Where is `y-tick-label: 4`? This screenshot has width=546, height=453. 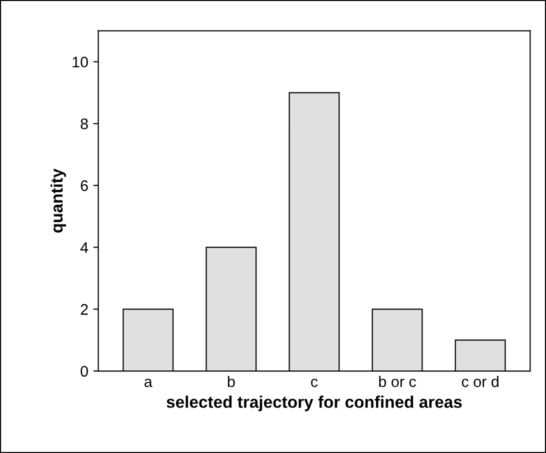
y-tick-label: 4 is located at coordinates (84, 247).